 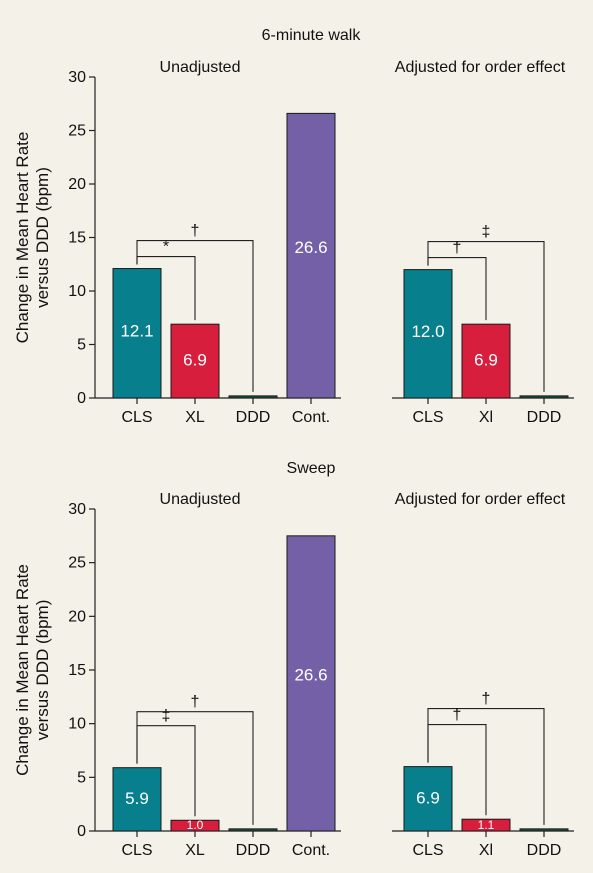 I want to click on data-label: 5.9, so click(x=137, y=798).